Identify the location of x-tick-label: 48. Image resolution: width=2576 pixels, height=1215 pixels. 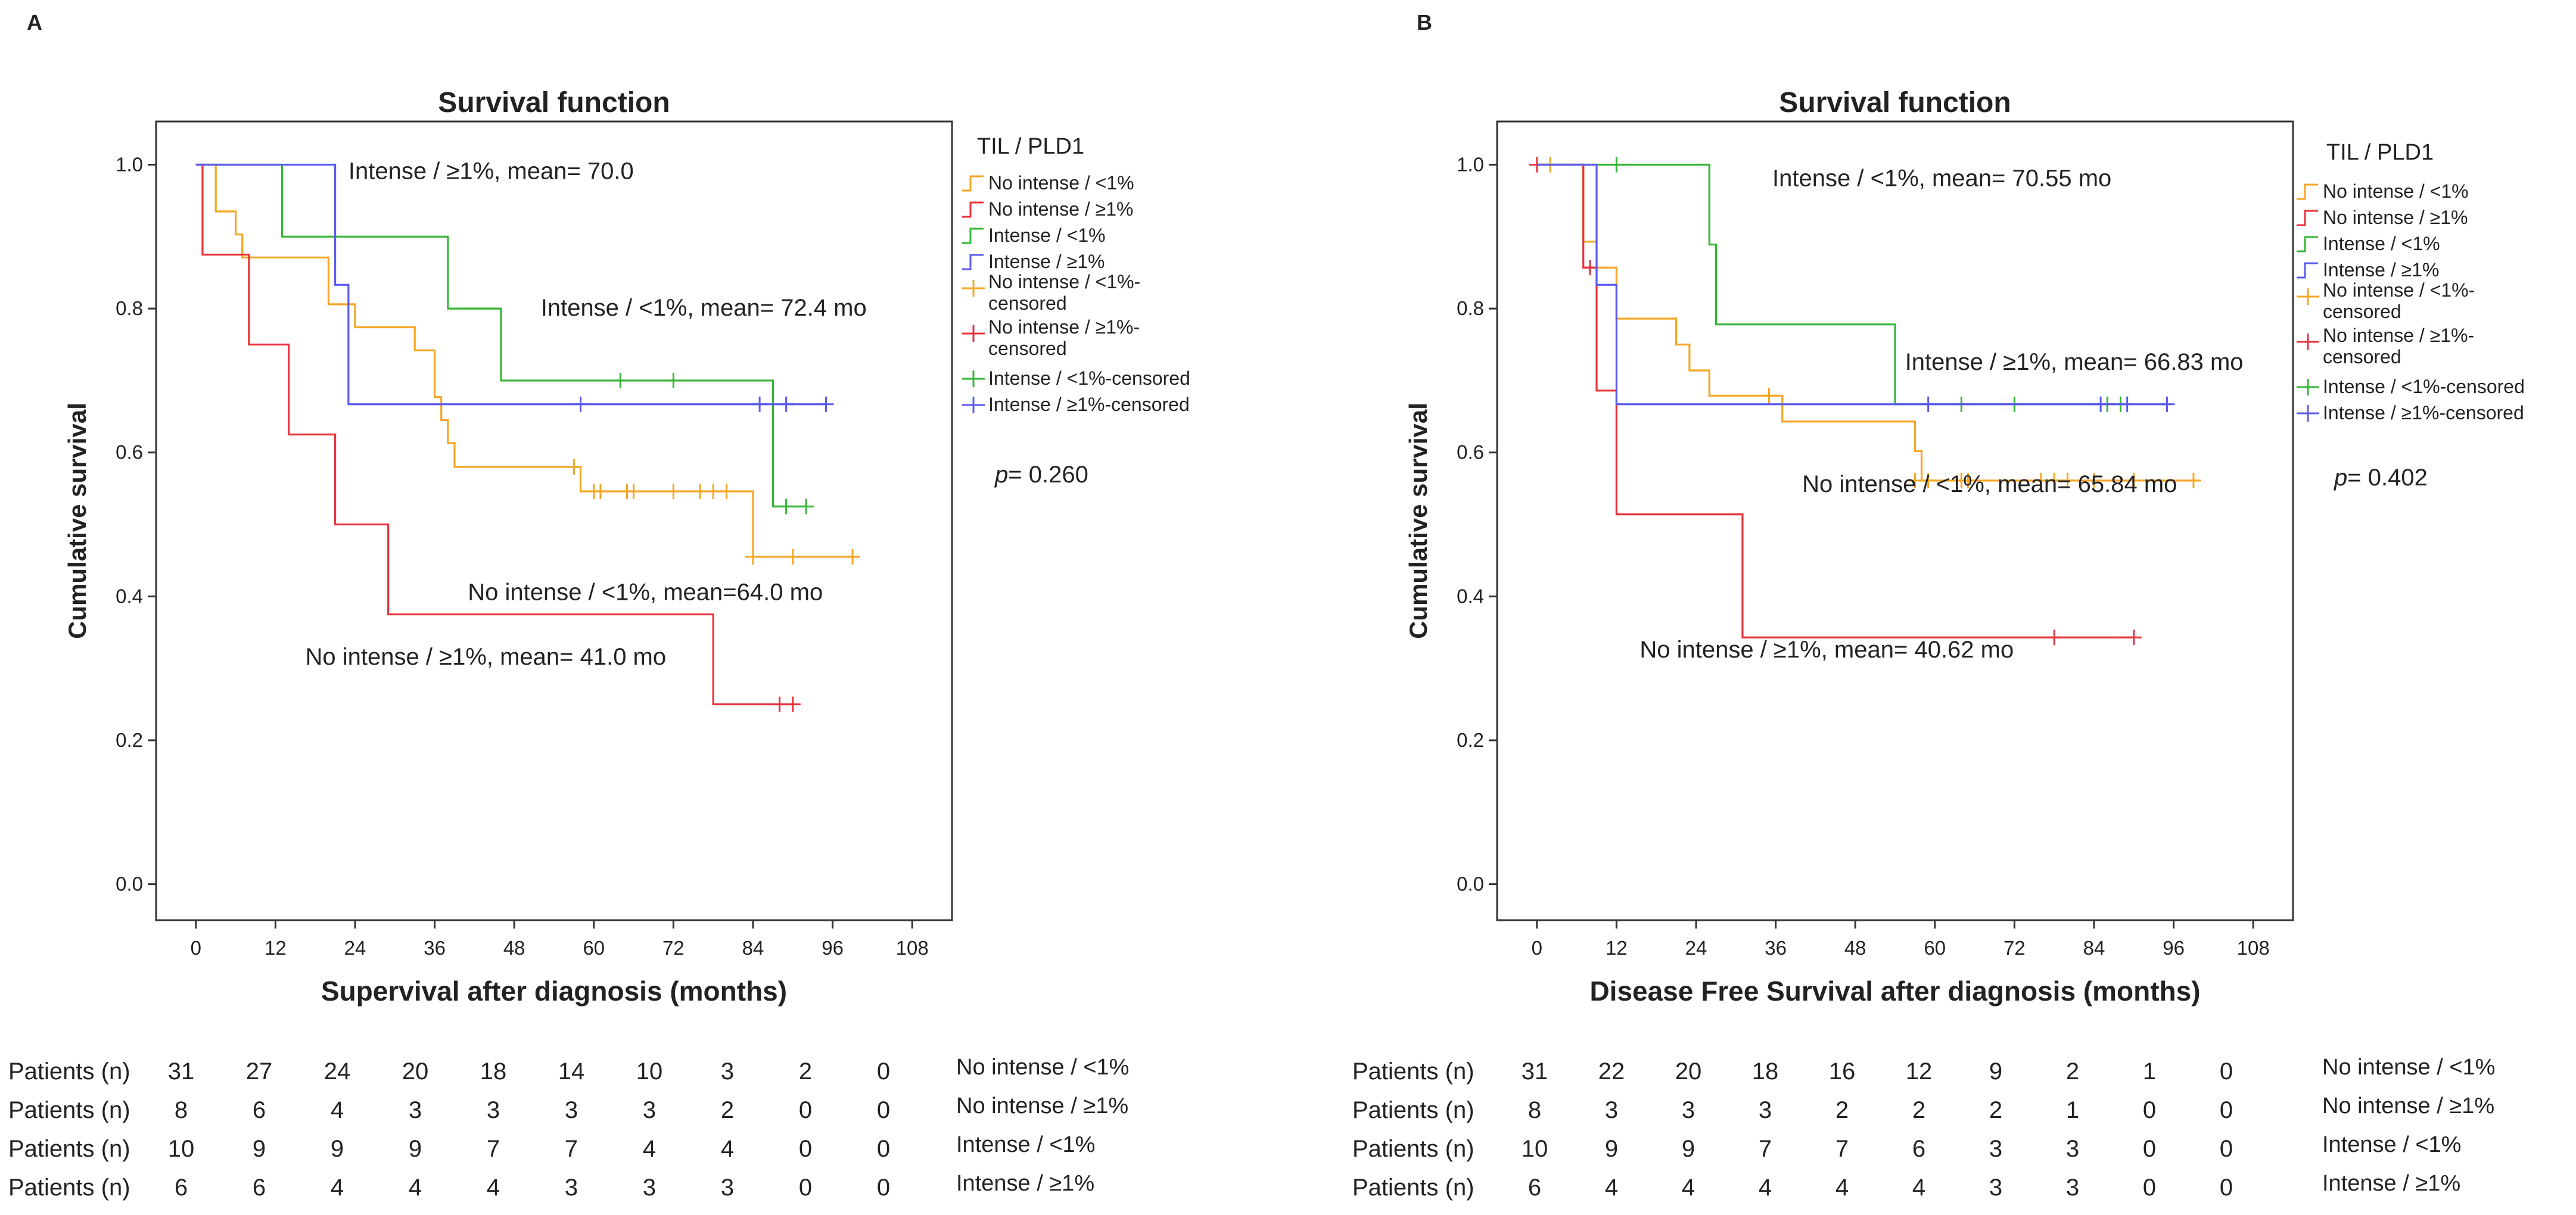
(514, 948).